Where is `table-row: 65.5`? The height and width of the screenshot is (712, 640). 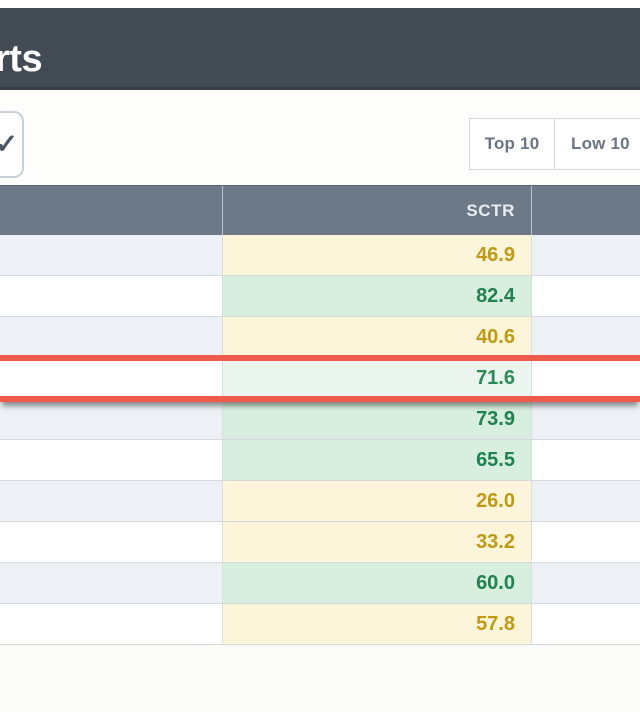 table-row: 65.5 is located at coordinates (320, 460).